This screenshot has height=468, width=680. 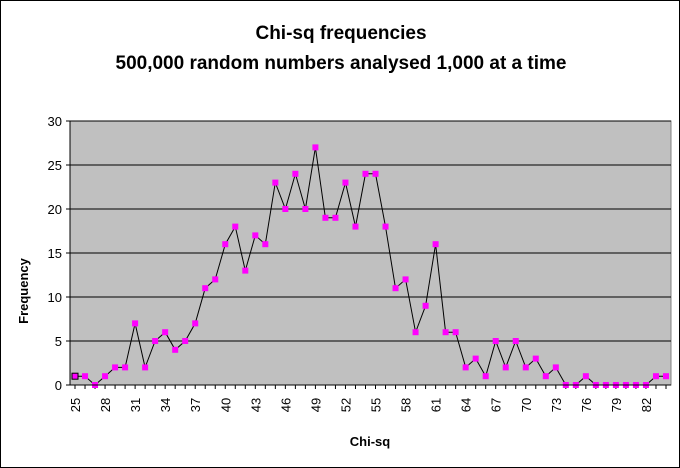 I want to click on x-tick-label: 31, so click(x=135, y=405).